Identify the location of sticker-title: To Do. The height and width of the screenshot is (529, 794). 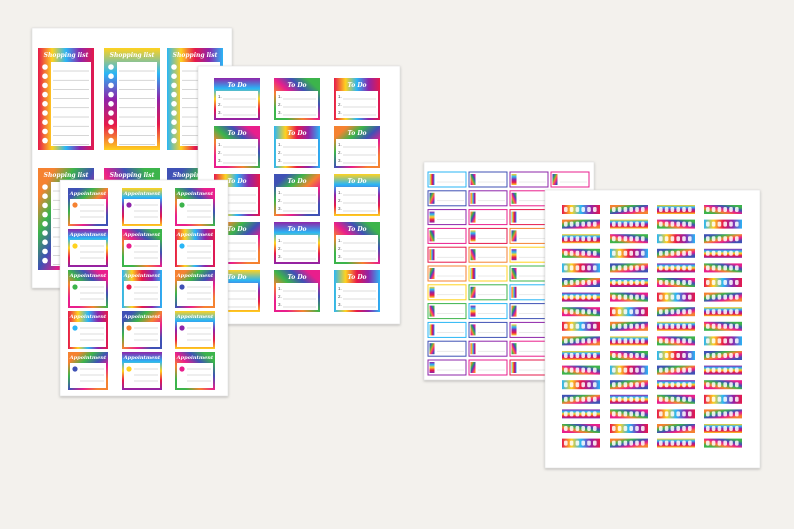
(236, 277).